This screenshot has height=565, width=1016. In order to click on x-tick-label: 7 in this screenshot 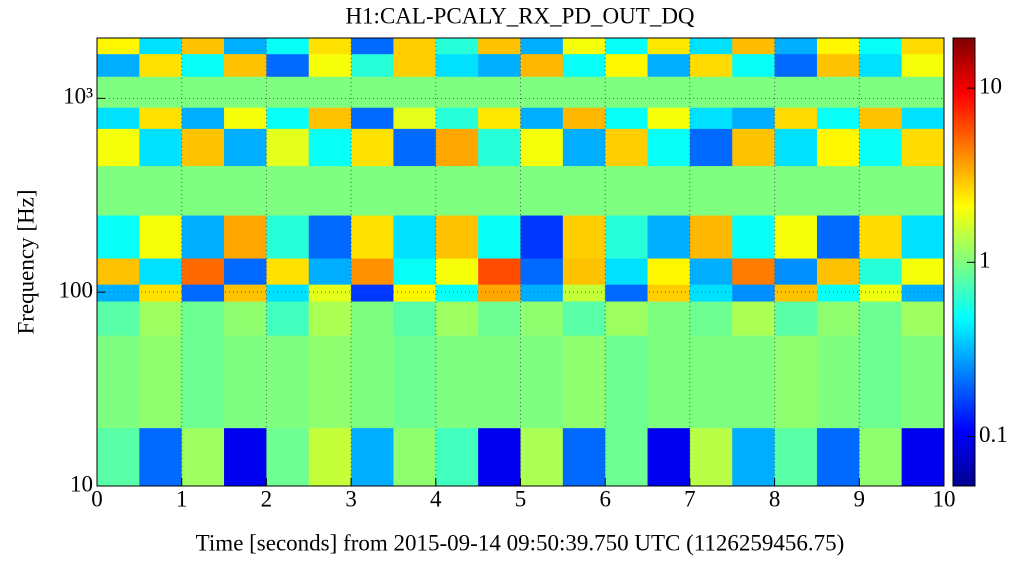, I will do `click(690, 498)`.